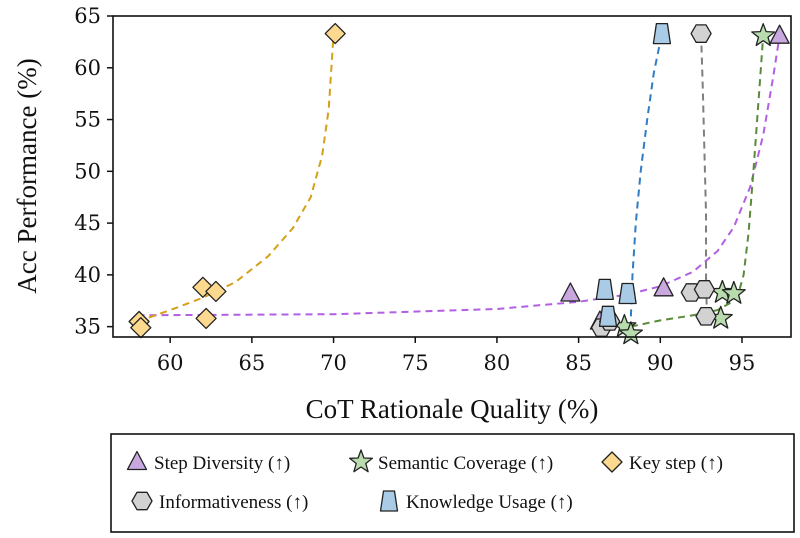  Describe the element at coordinates (233, 502) in the screenshot. I see `informativeness-legend-label: Informativeness (↑)` at that location.